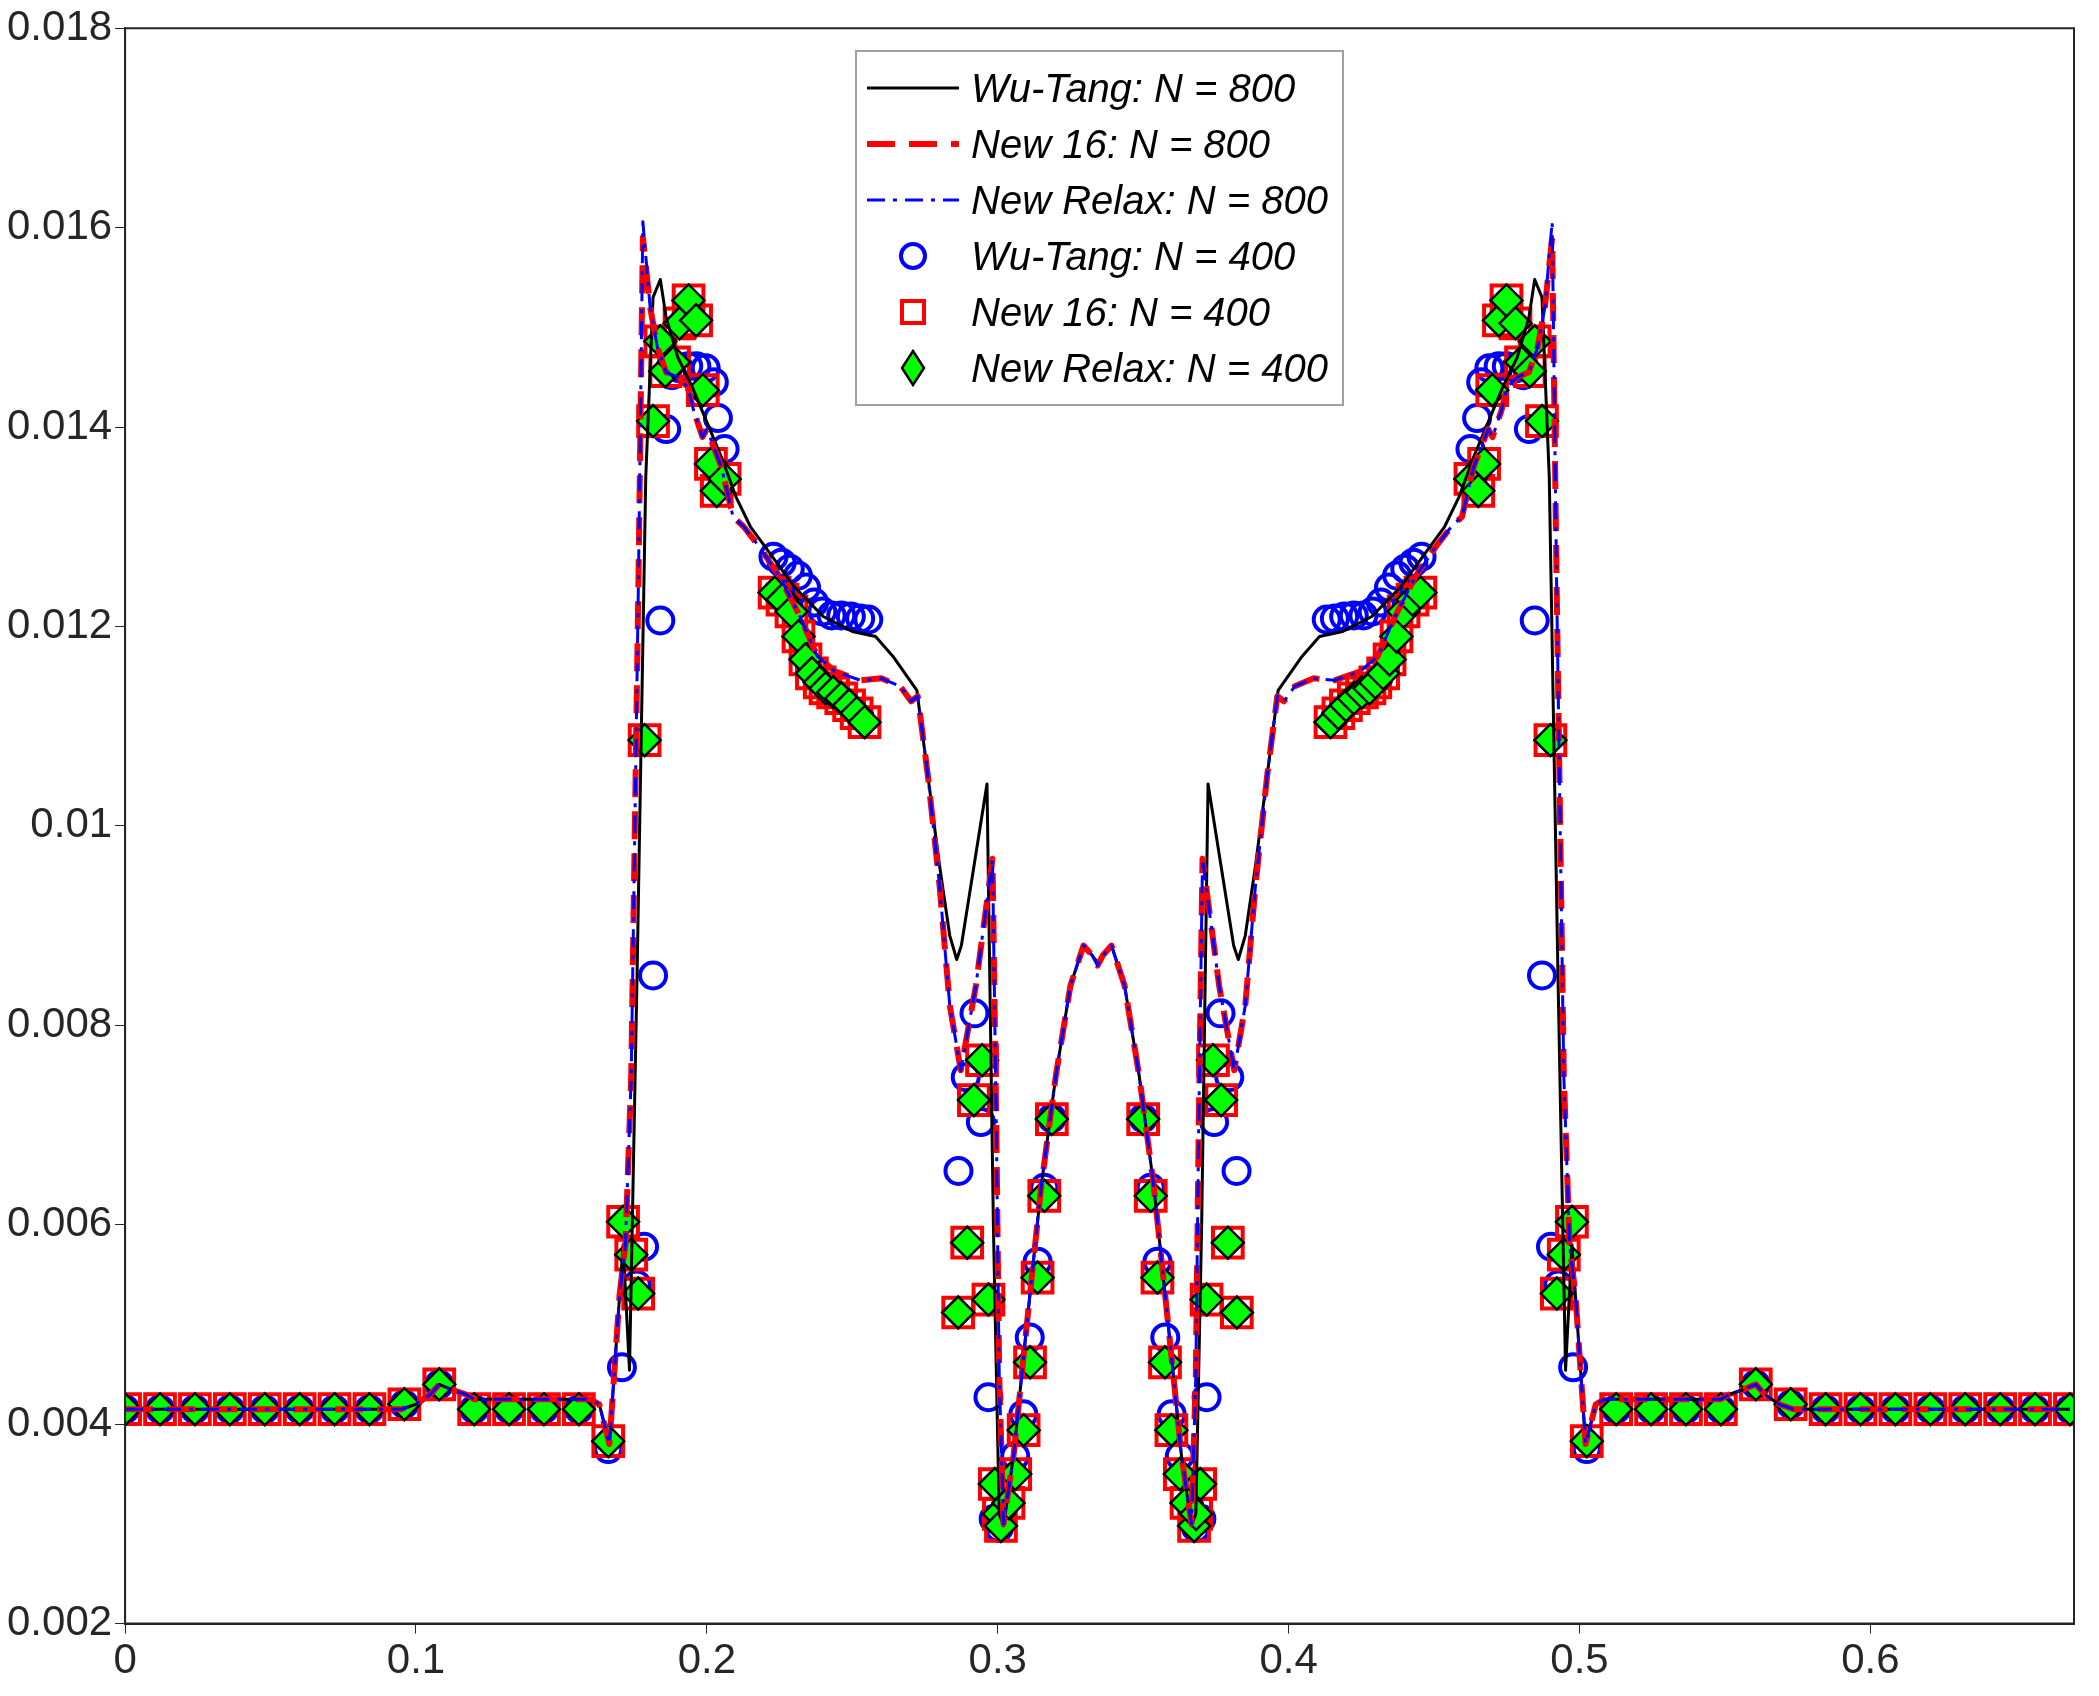  I want to click on x-tick-label: 0.6, so click(1870, 1659).